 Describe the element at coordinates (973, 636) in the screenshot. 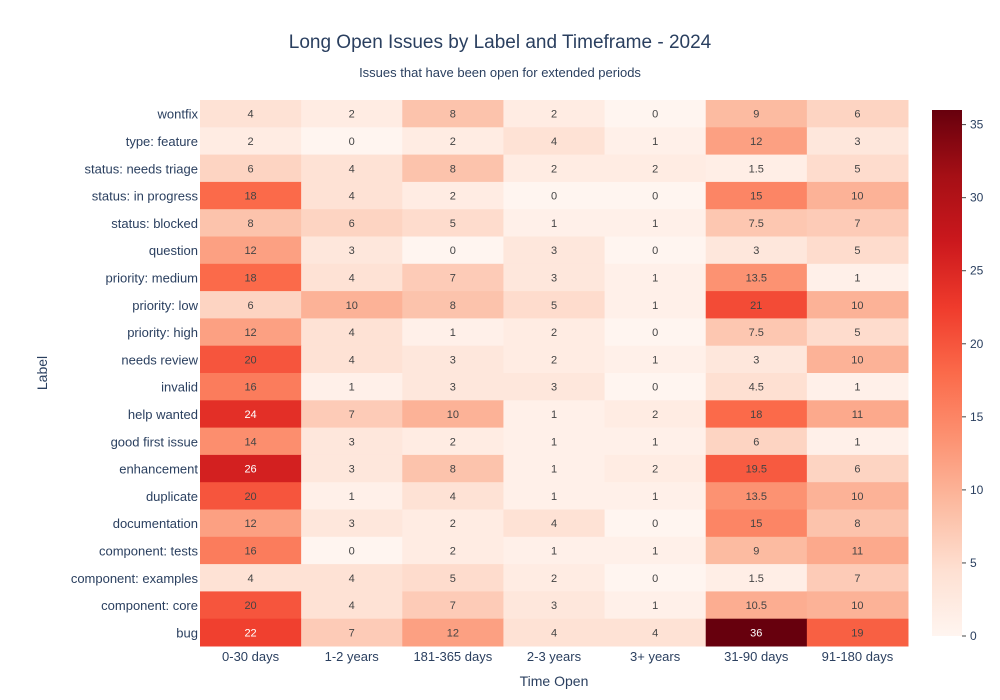

I see `colorbar-tick-label: 0` at that location.